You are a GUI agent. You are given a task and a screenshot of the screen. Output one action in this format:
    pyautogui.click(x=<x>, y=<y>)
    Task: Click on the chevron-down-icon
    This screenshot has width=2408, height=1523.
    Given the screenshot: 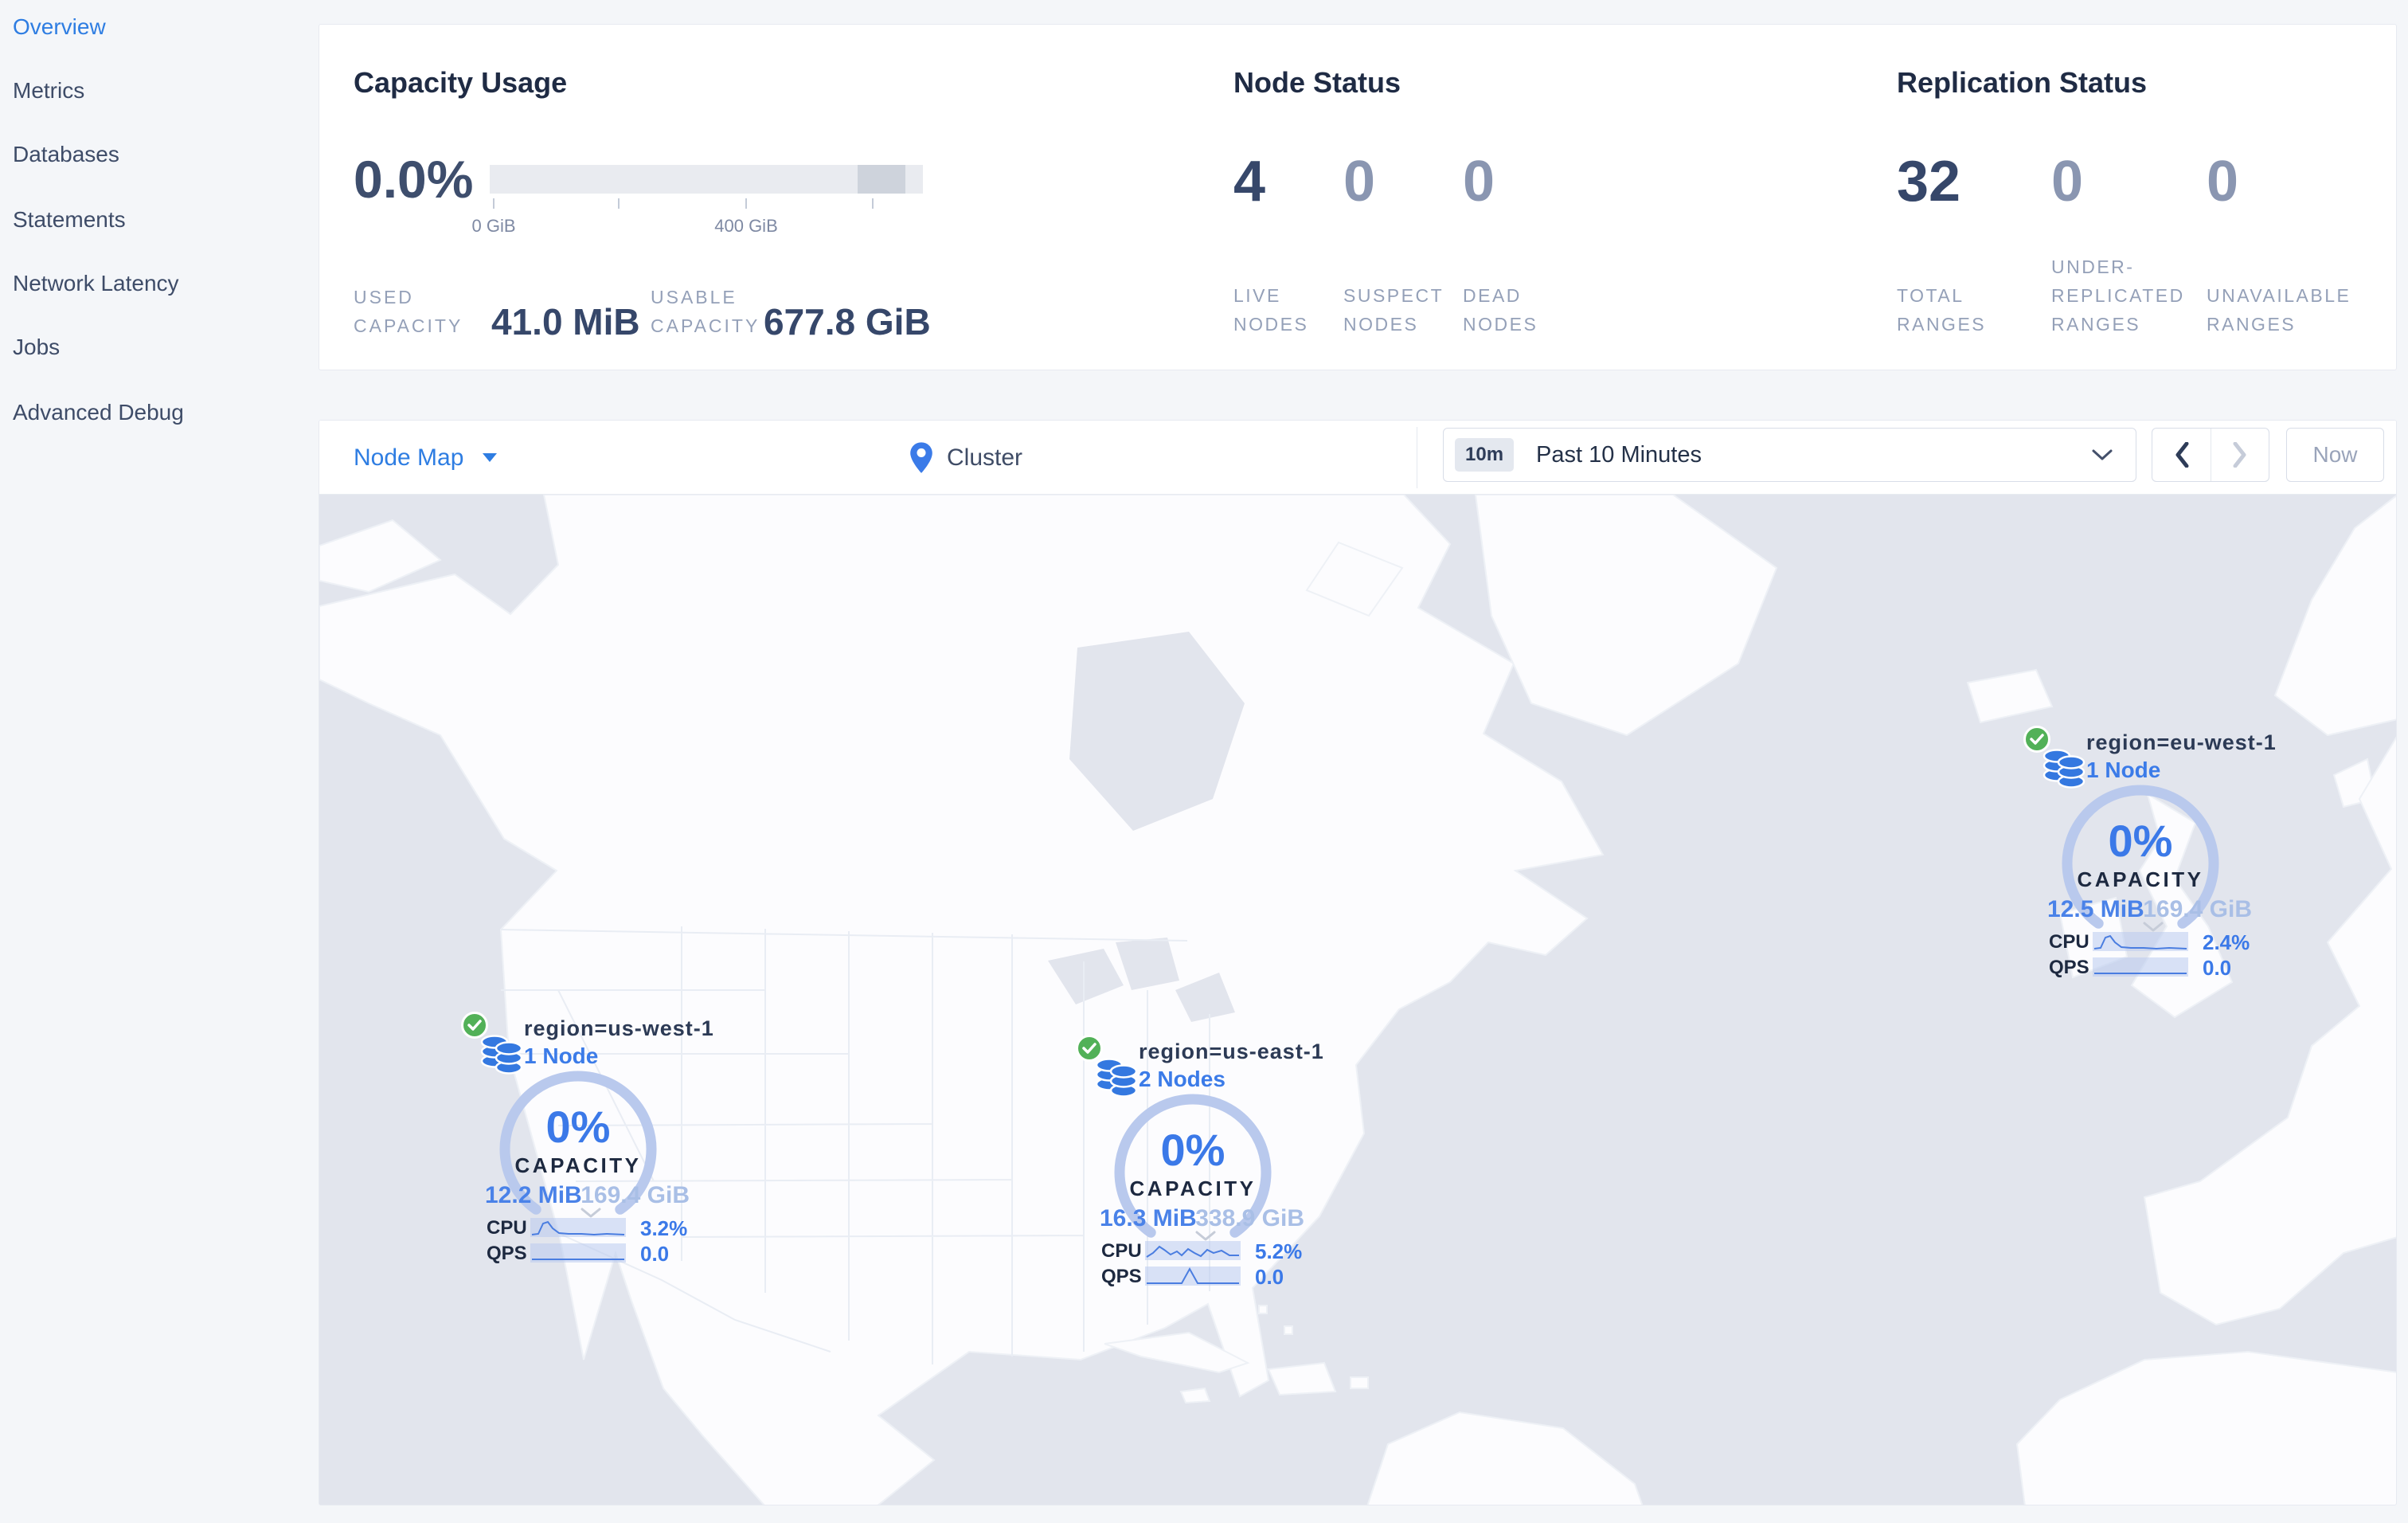 What is the action you would take?
    pyautogui.click(x=2102, y=454)
    